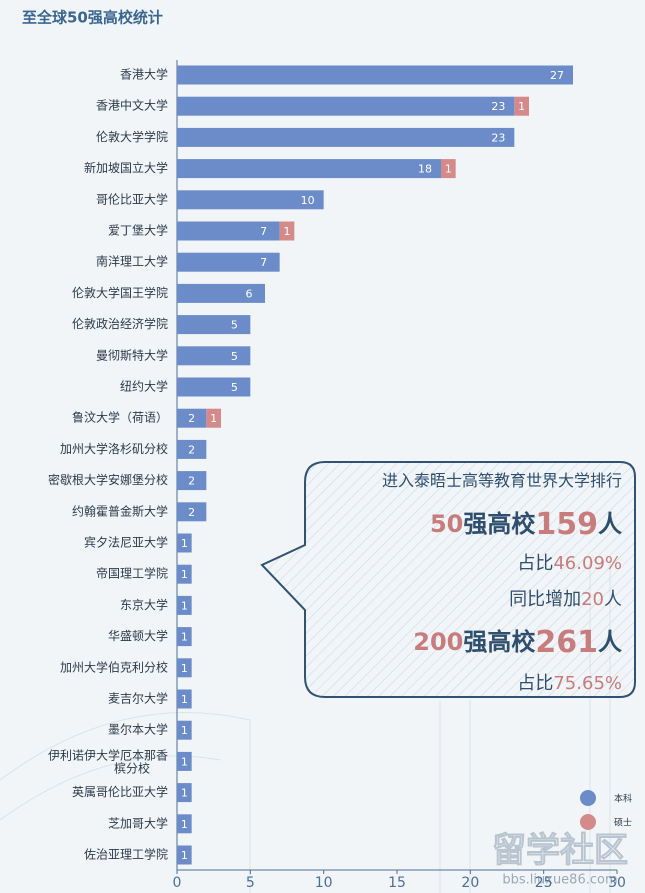 The height and width of the screenshot is (893, 645). What do you see at coordinates (132, 767) in the screenshot?
I see `y-tick-label-line: 槟分校` at bounding box center [132, 767].